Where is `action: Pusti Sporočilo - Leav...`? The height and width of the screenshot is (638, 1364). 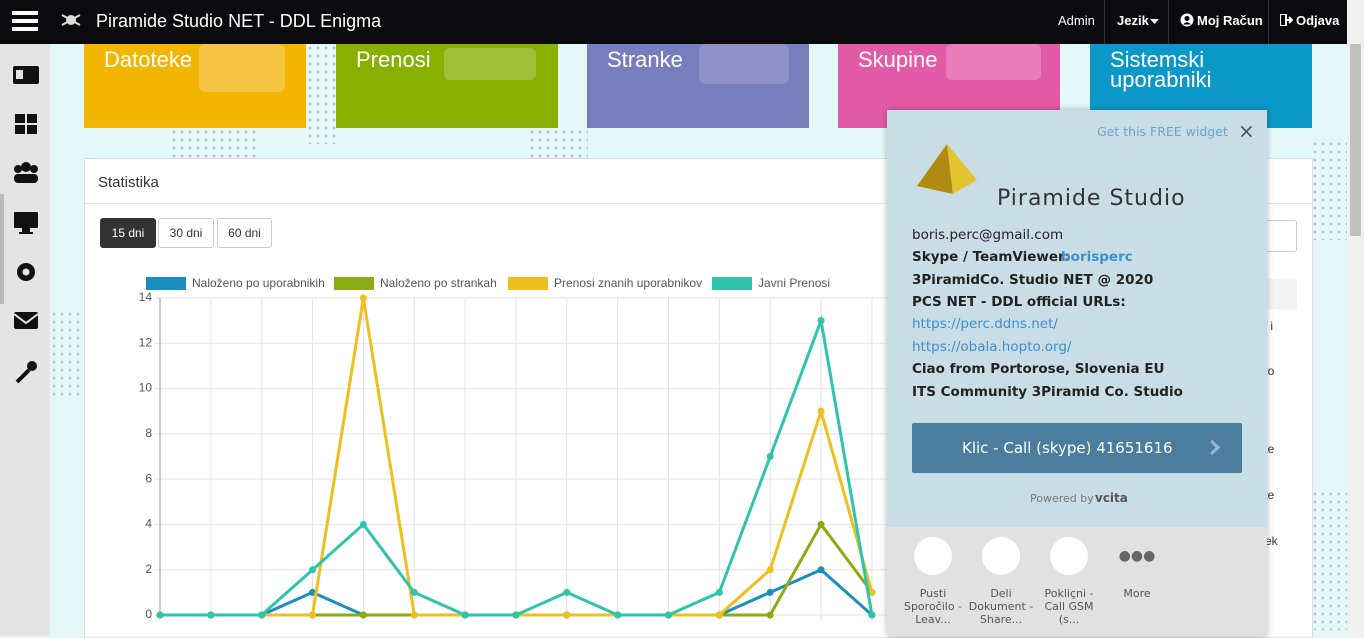 action: Pusti Sporočilo - Leav... is located at coordinates (933, 581).